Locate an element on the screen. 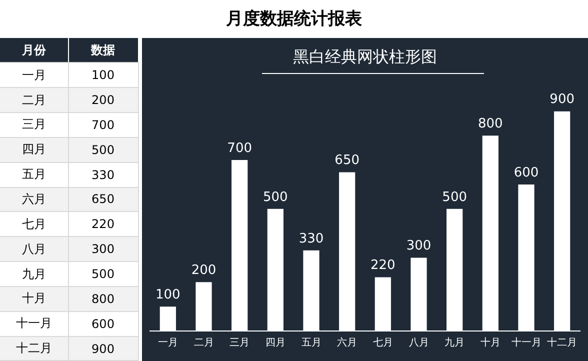 The image size is (588, 361). x-tick-label: 八月 is located at coordinates (418, 343).